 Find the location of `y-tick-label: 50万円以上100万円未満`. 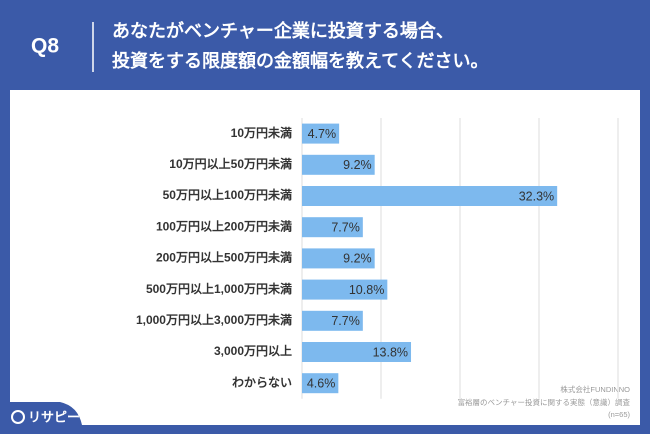

y-tick-label: 50万円以上100万円未満 is located at coordinates (227, 194).